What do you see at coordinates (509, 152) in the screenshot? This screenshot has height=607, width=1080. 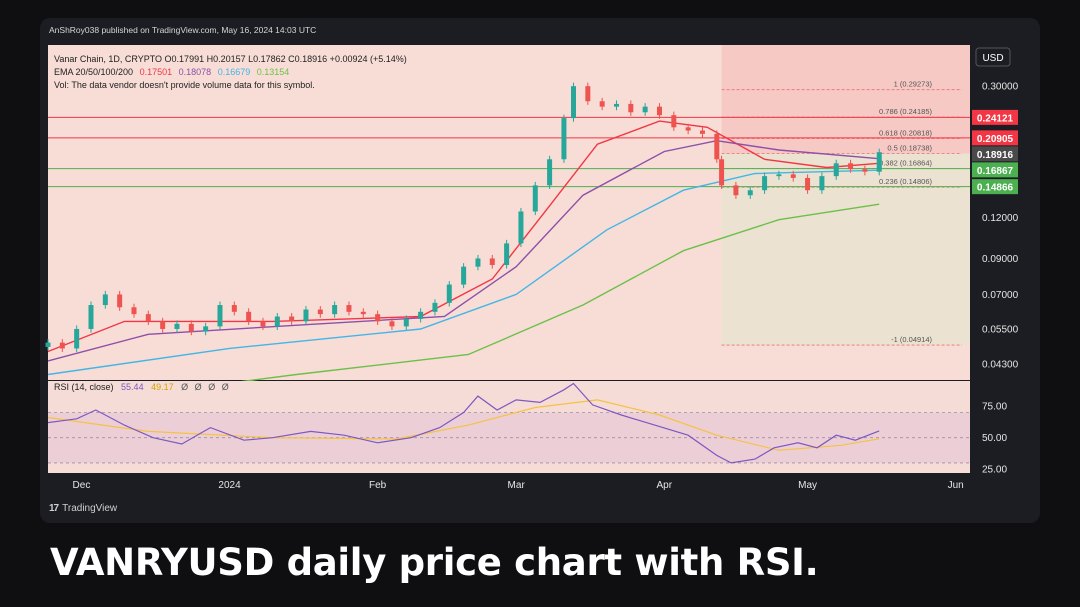 I see `horizontal-levels` at bounding box center [509, 152].